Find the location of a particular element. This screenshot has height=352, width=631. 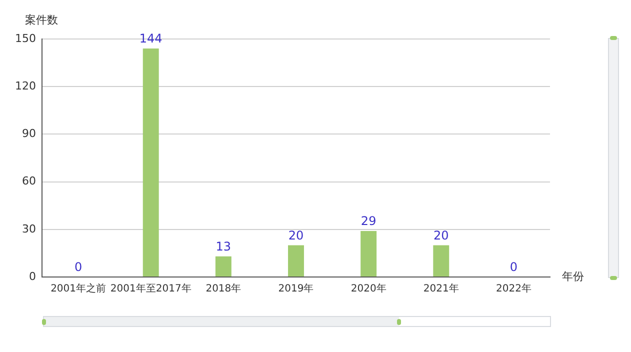

x-tick-label: 2021年 is located at coordinates (441, 288).